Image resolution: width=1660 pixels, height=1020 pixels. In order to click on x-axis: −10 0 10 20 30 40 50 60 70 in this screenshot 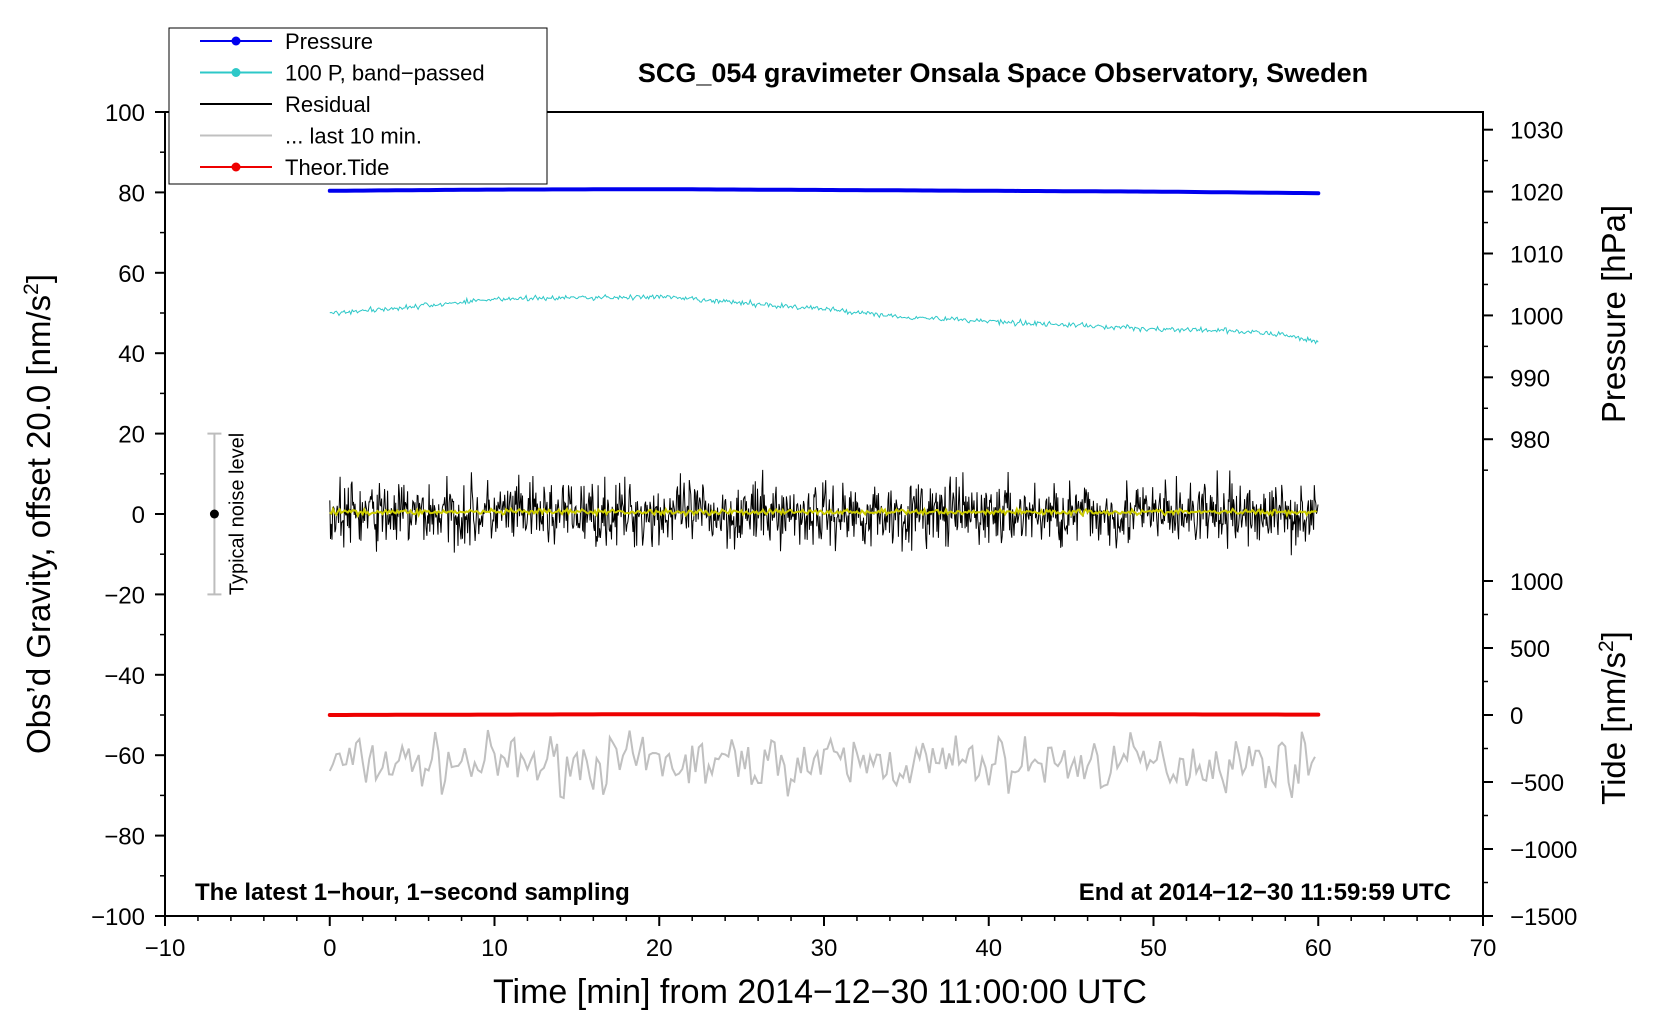, I will do `click(821, 939)`.